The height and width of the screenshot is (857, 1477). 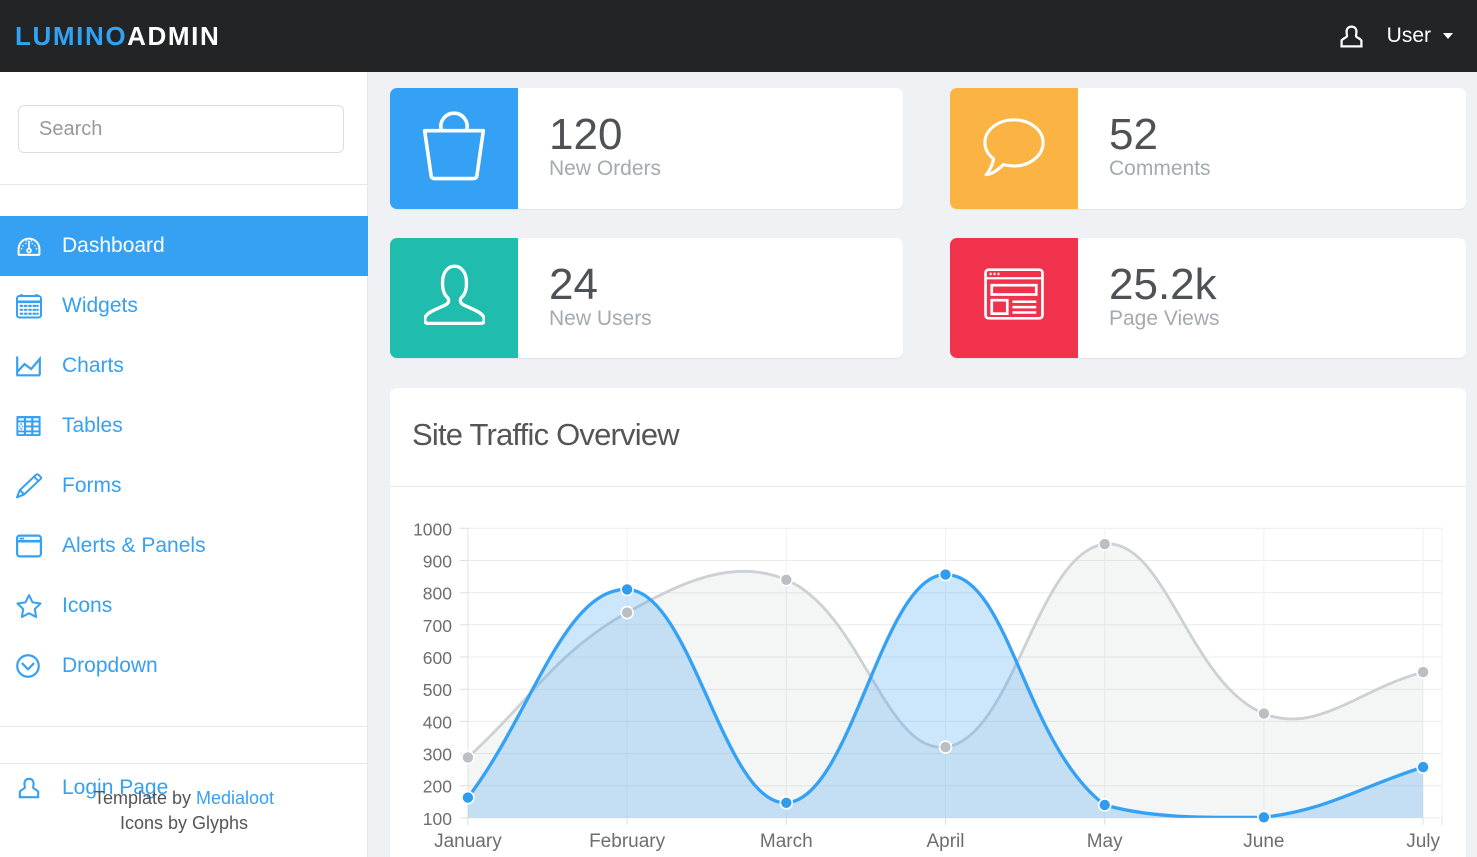 I want to click on svg-text: 200, so click(x=437, y=787).